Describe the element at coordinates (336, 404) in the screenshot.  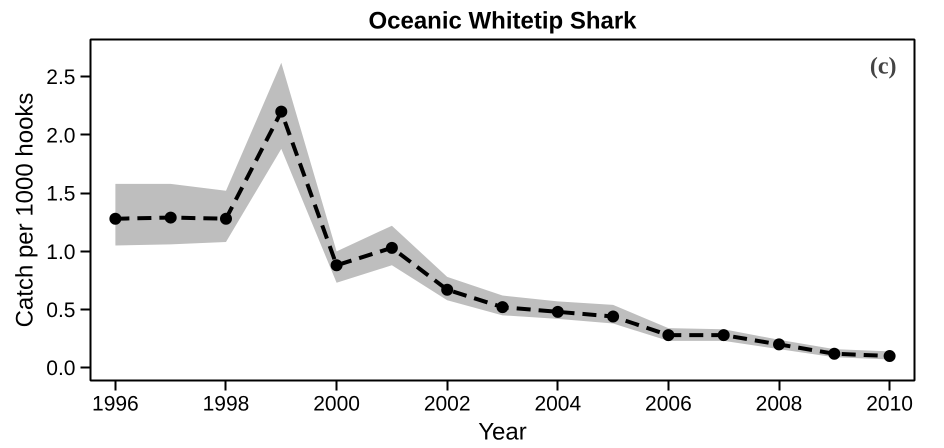
I see `x-tick-label: 2000` at that location.